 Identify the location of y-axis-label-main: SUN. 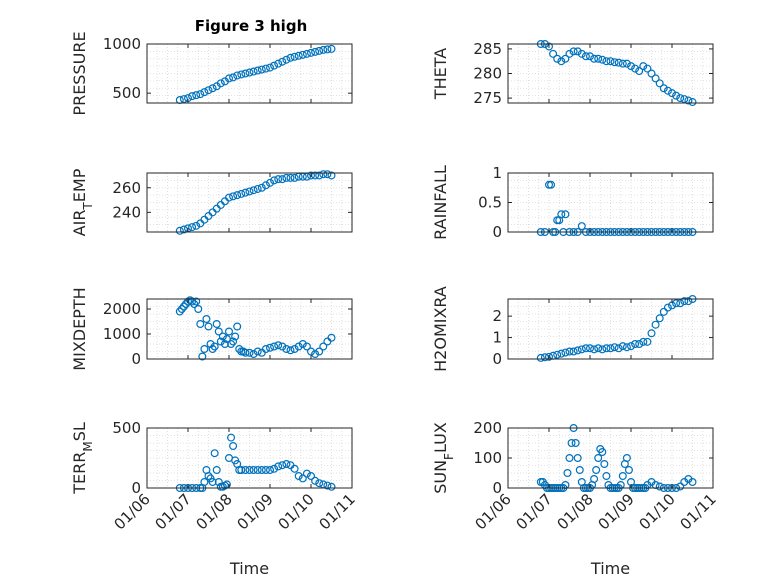
(440, 477).